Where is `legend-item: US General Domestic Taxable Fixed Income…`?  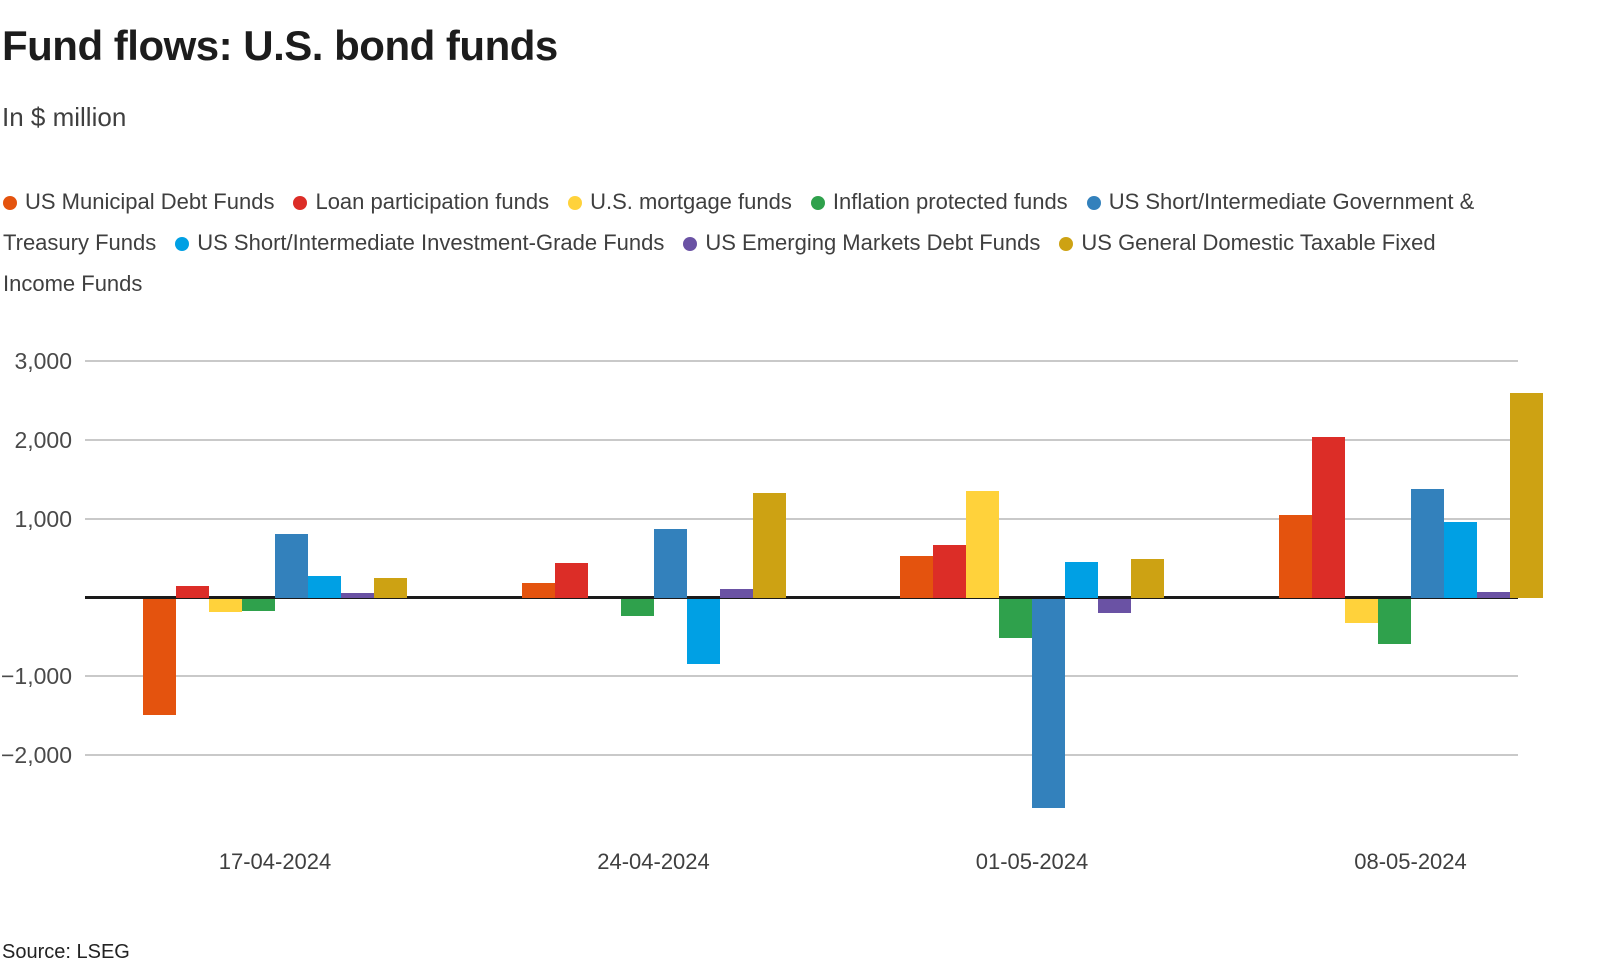 legend-item: US General Domestic Taxable Fixed Income… is located at coordinates (719, 263).